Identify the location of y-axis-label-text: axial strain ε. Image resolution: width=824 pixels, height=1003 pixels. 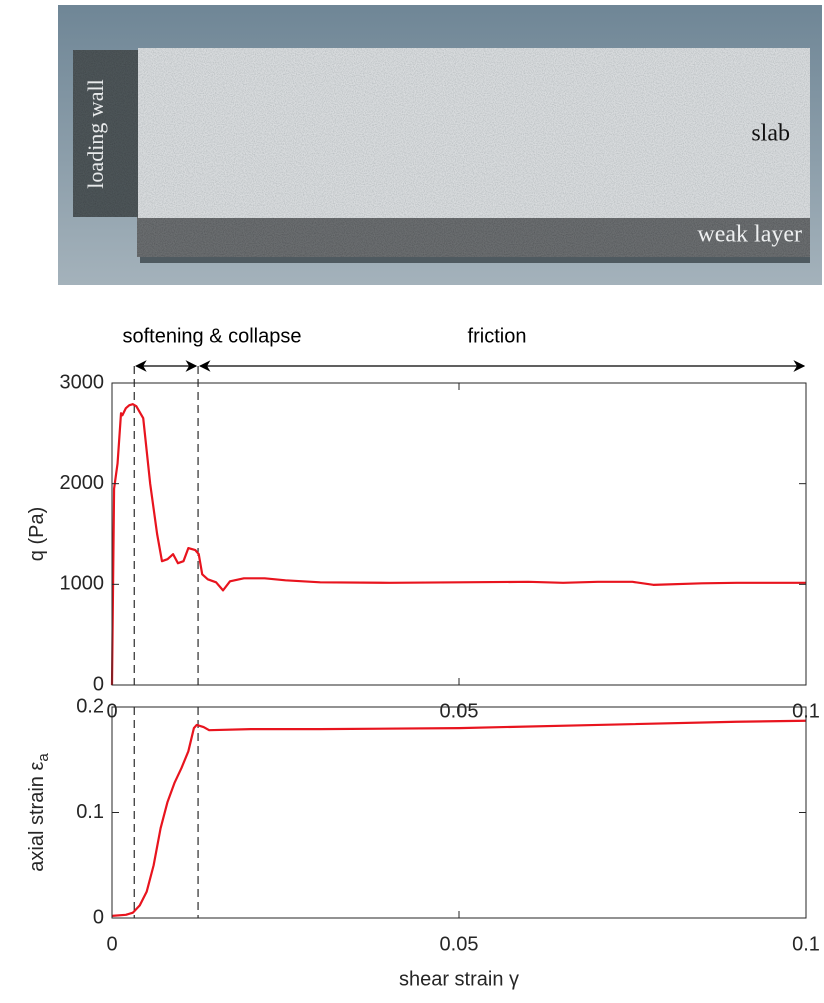
(37, 817).